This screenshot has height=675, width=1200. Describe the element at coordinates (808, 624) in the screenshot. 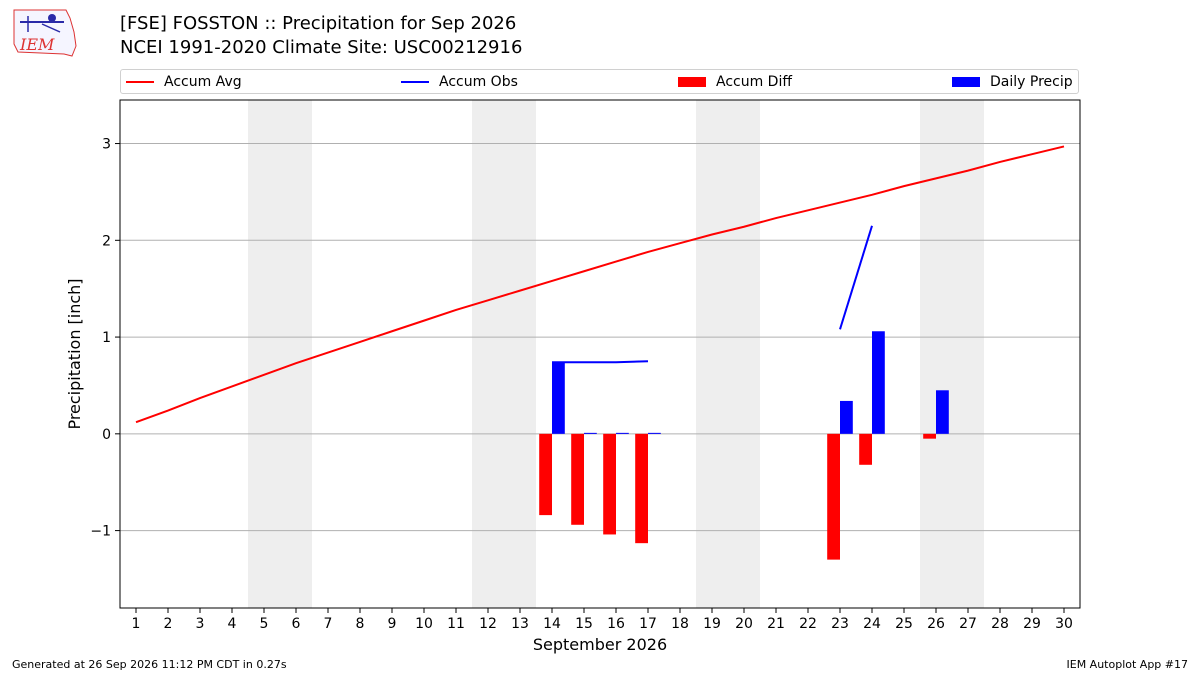

I see `x-tick-label-21: 22` at that location.